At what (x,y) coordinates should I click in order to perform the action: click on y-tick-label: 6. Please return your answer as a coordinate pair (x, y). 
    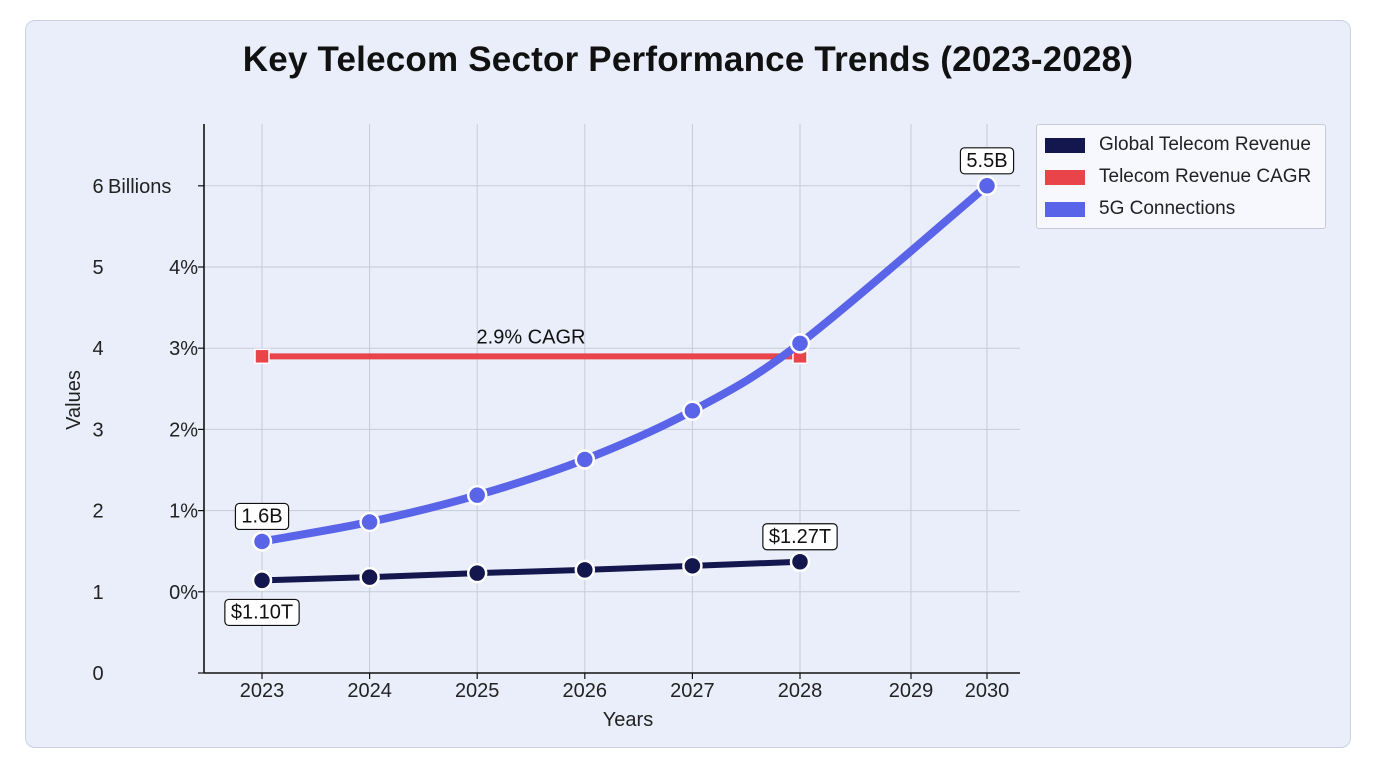
    Looking at the image, I should click on (97, 187).